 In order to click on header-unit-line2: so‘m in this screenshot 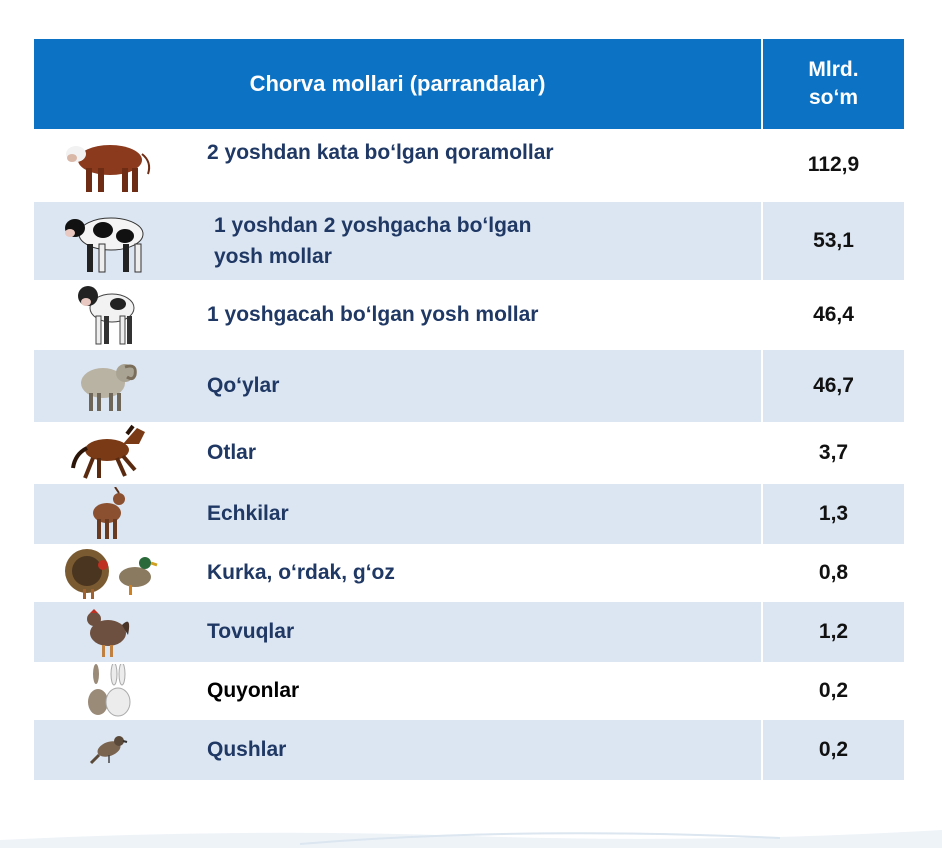, I will do `click(833, 97)`.